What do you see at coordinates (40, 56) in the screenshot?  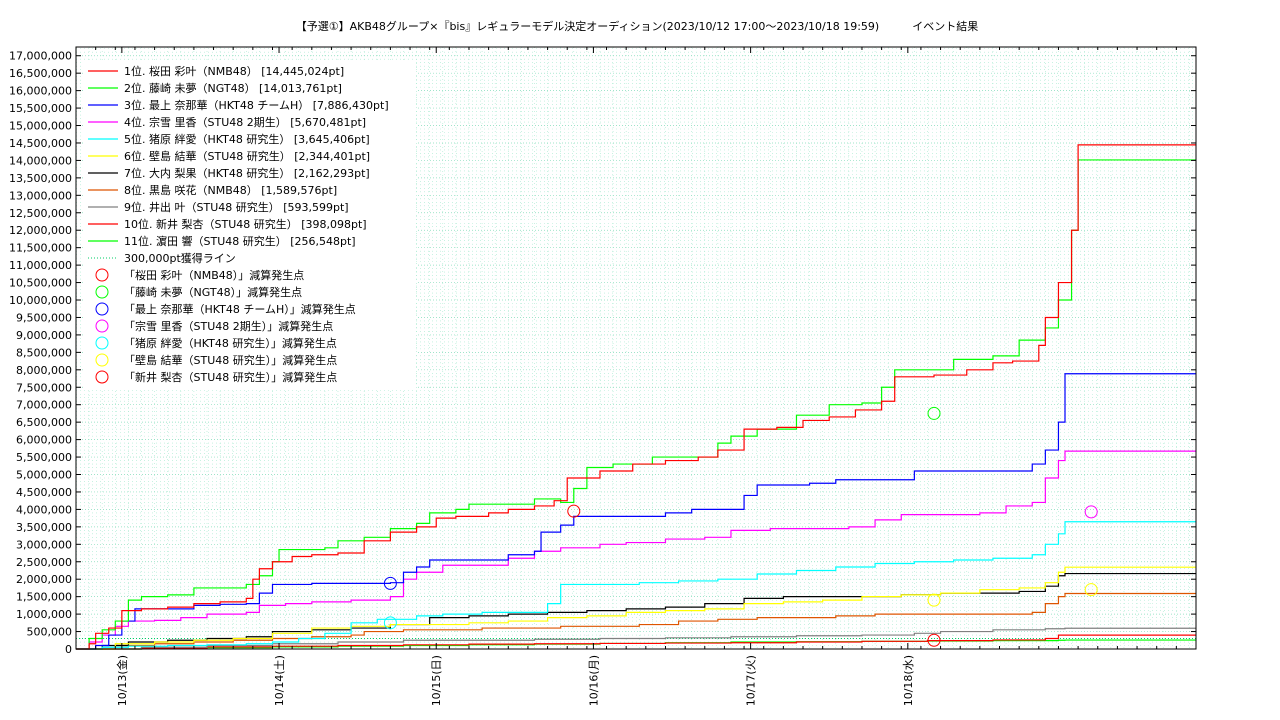 I see `y-tick-label: 17,000,000` at bounding box center [40, 56].